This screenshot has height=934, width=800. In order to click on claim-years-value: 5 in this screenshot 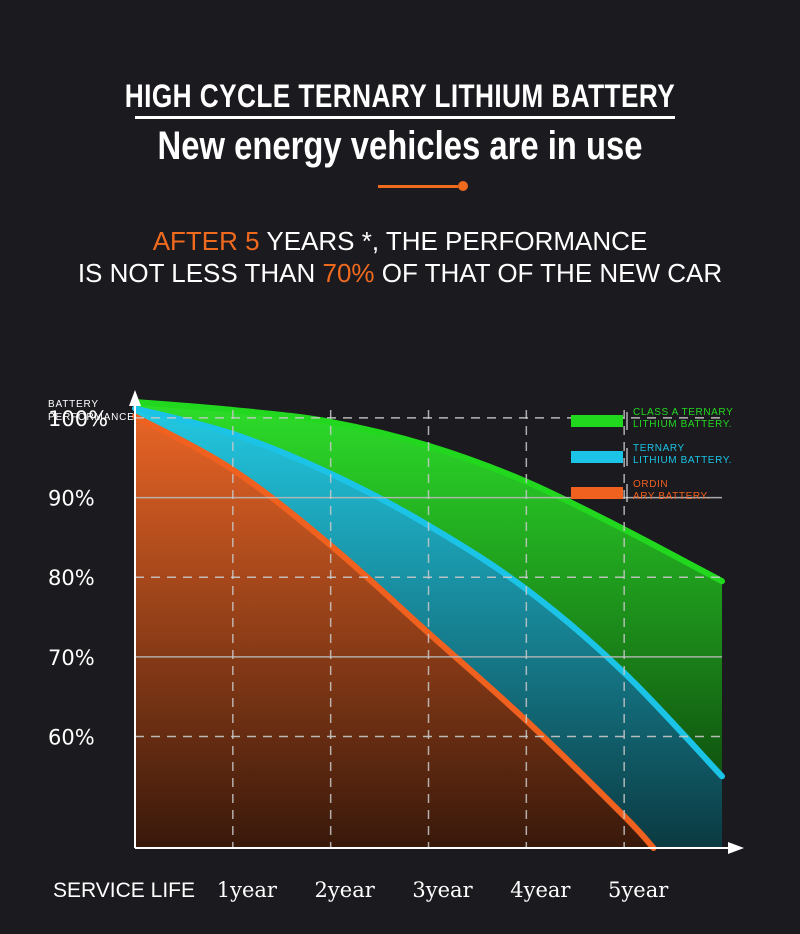, I will do `click(252, 241)`.